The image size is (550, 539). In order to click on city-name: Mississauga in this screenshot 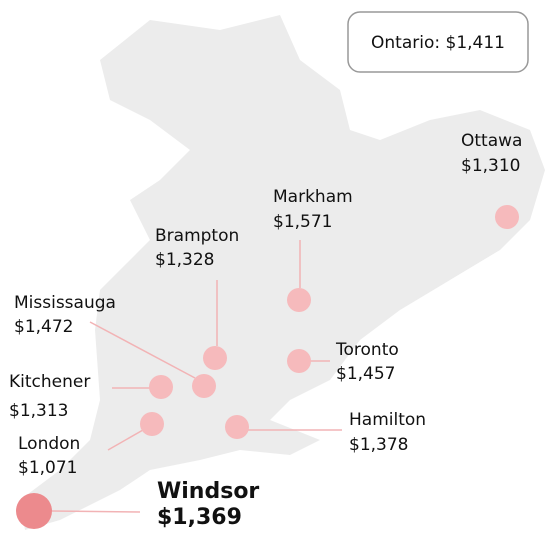, I will do `click(65, 303)`.